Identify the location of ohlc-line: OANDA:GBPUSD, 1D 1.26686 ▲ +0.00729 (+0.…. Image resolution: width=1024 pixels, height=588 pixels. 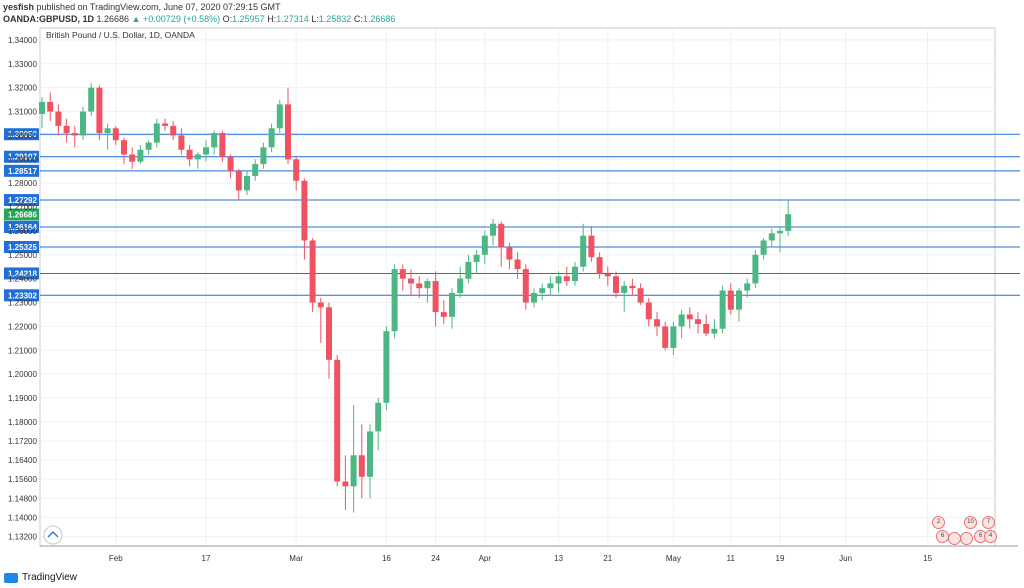
(199, 19).